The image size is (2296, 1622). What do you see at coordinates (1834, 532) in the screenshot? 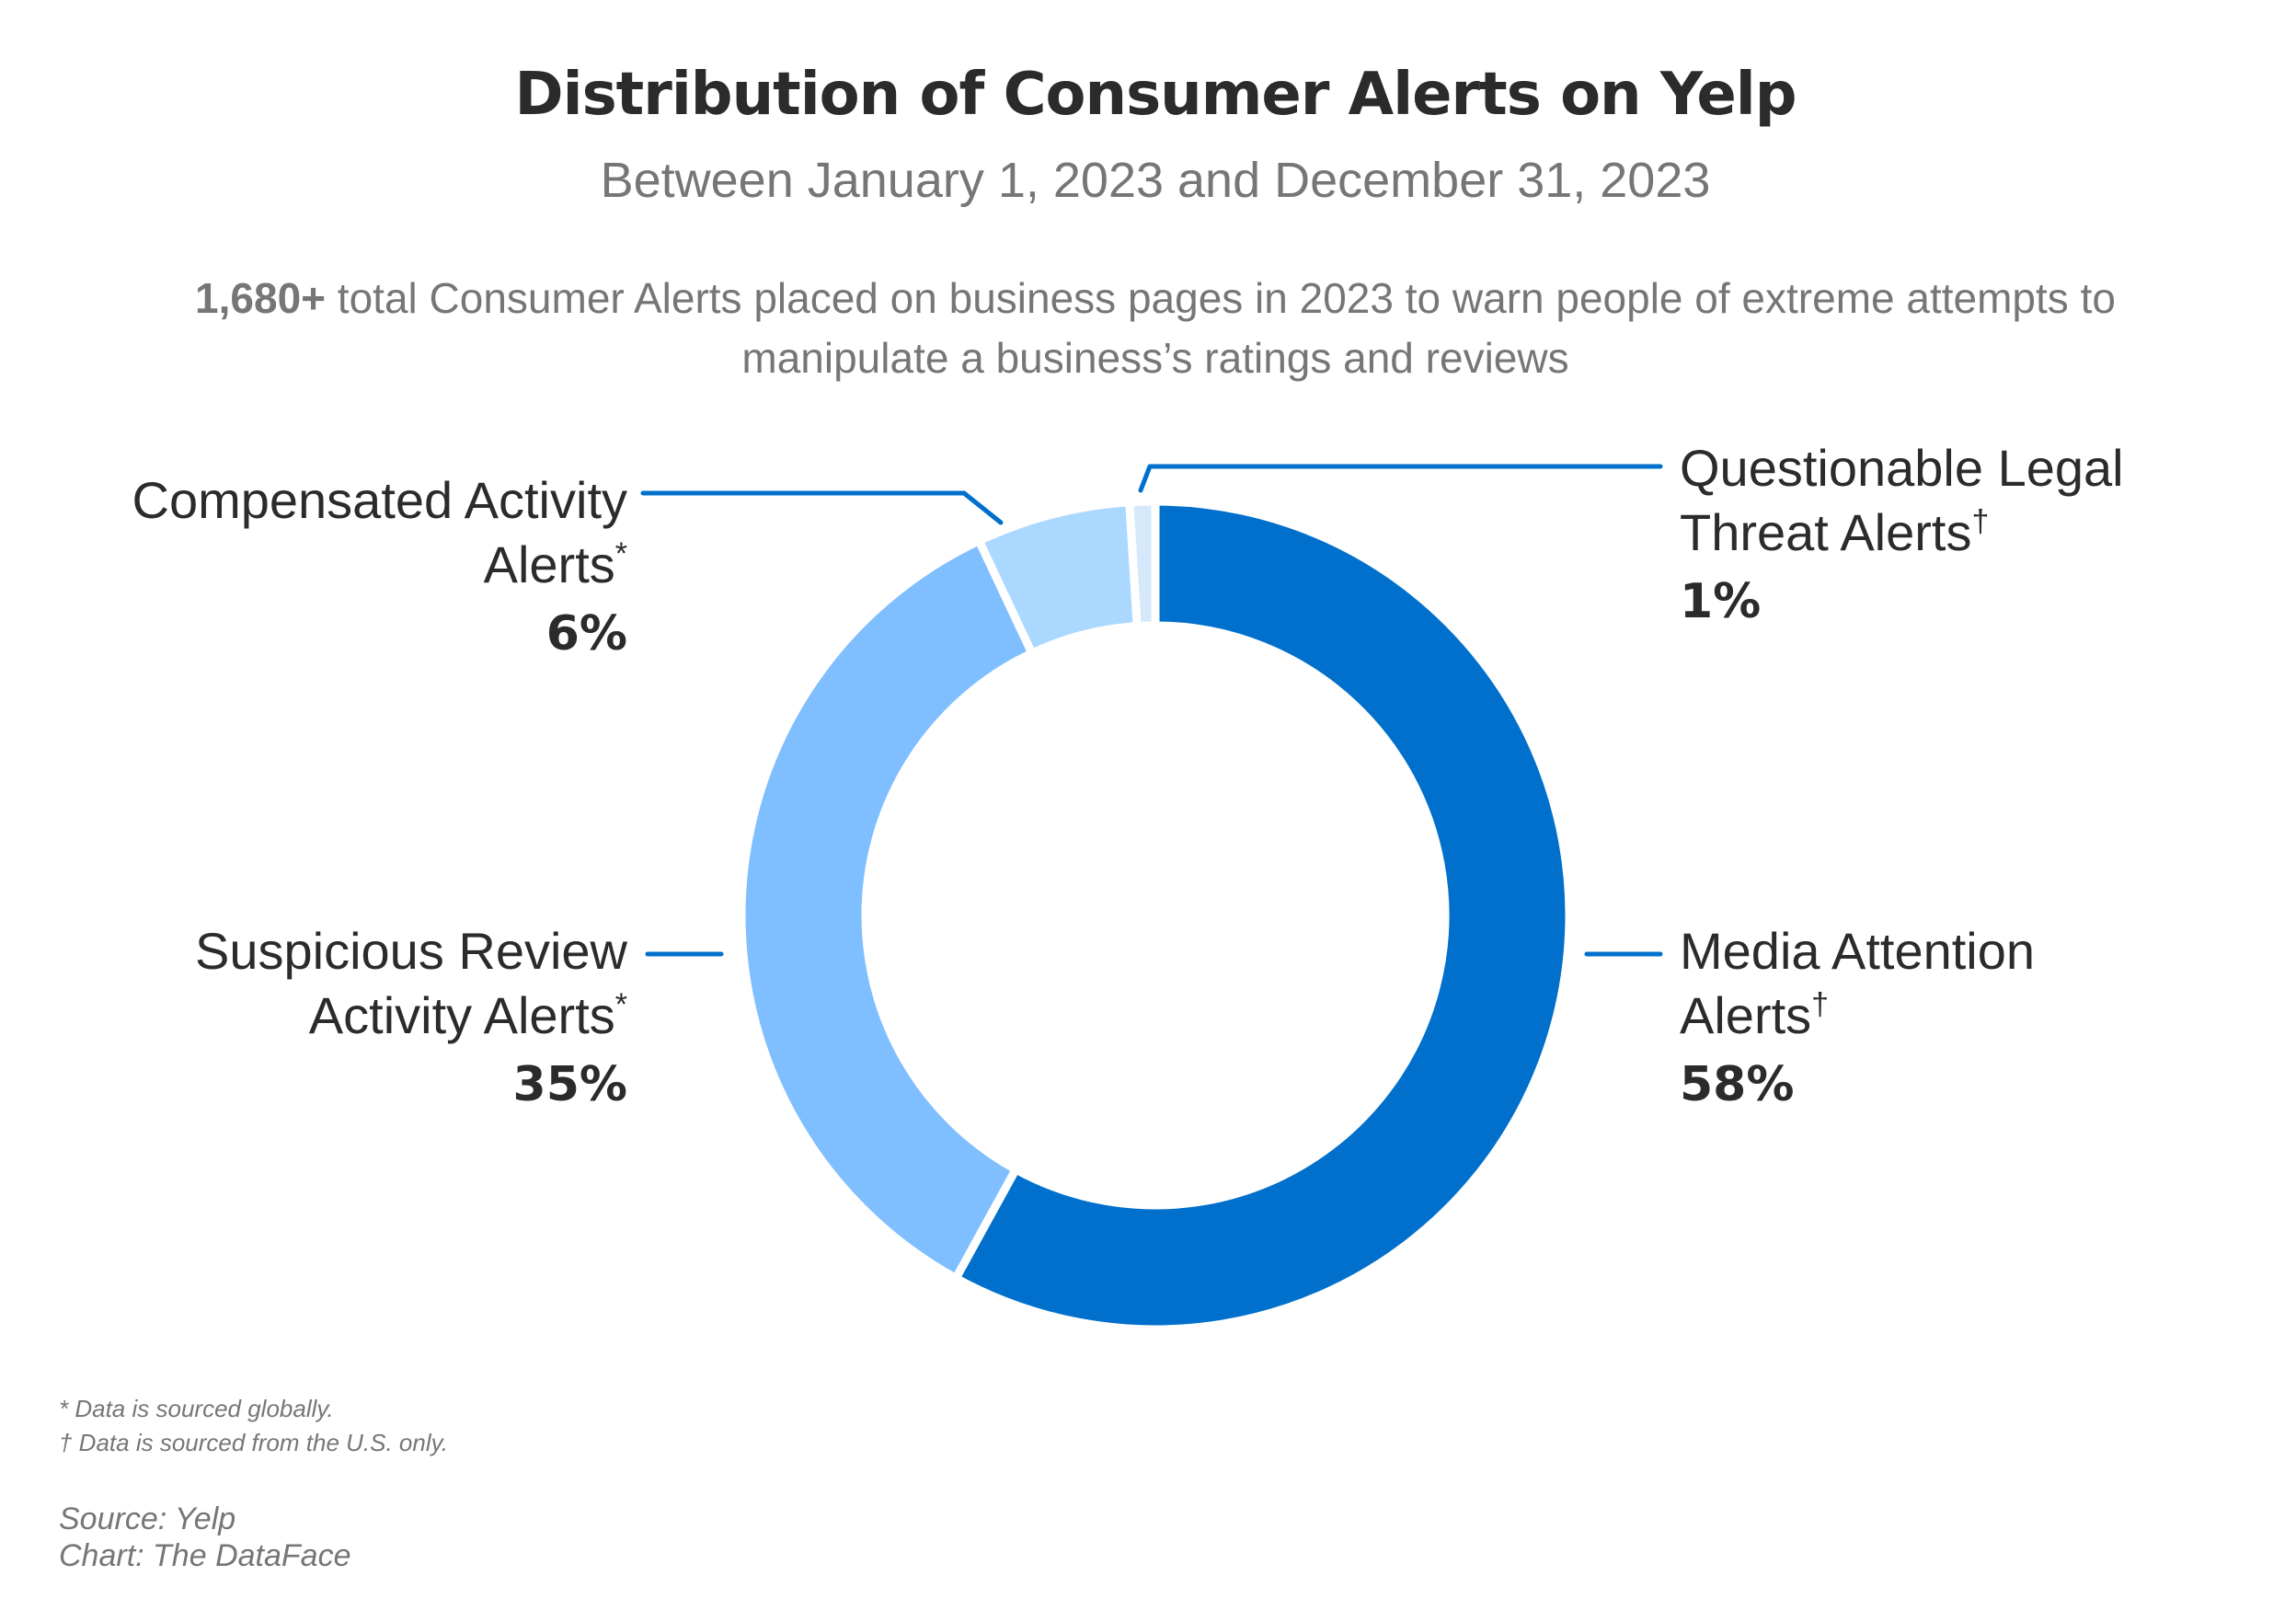
I see `slice-label: Threat Alerts†` at bounding box center [1834, 532].